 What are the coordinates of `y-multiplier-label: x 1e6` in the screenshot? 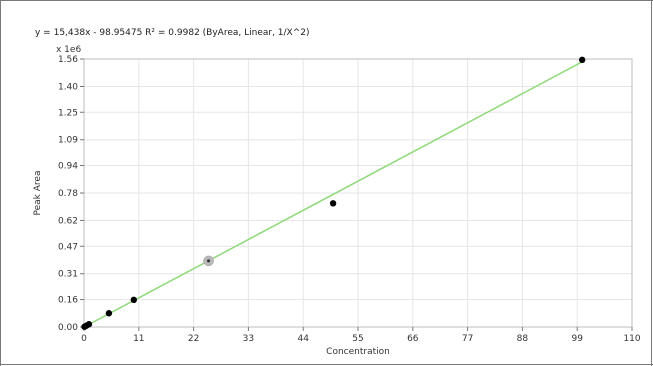 It's located at (68, 50).